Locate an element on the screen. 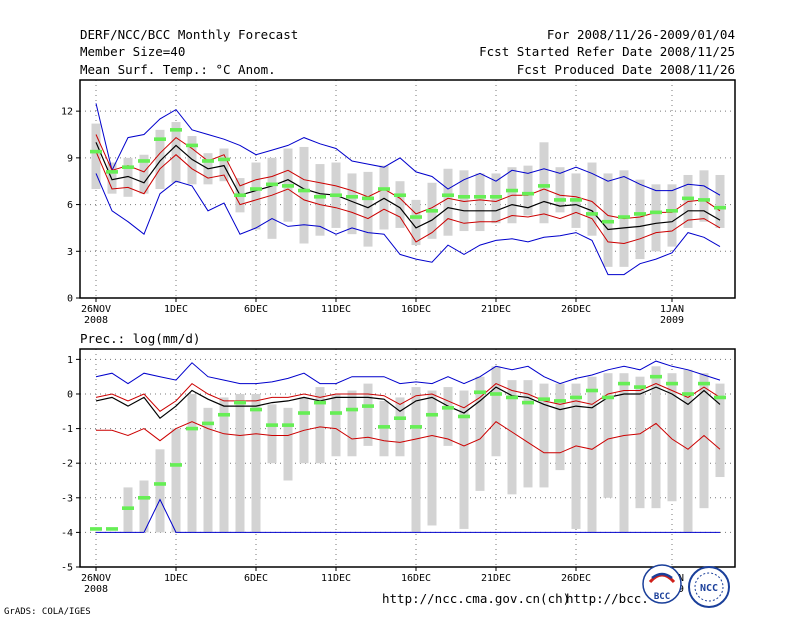  temp-ytick-label: 6 is located at coordinates (70, 205).